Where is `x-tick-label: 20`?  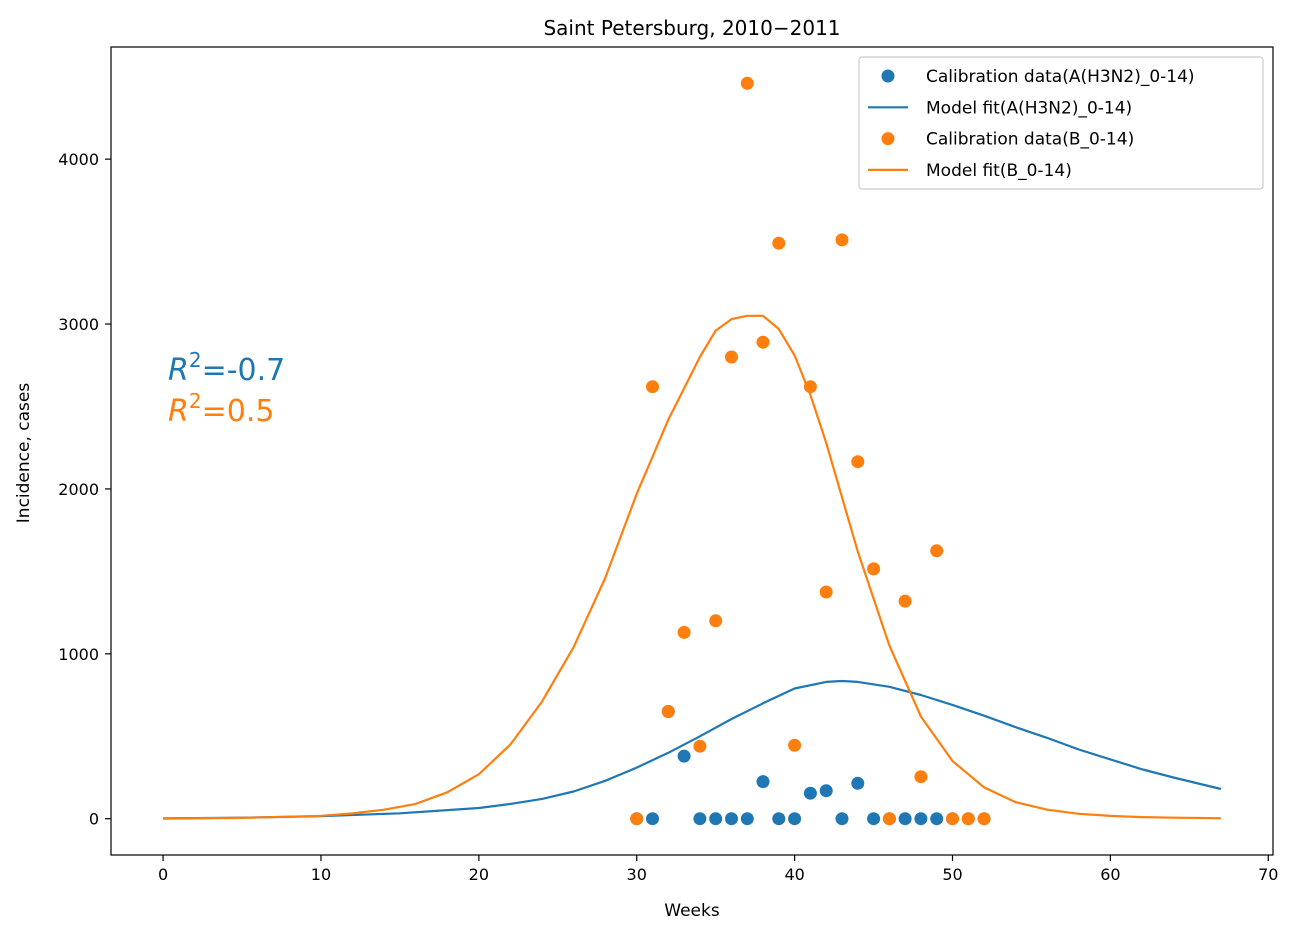 x-tick-label: 20 is located at coordinates (479, 874).